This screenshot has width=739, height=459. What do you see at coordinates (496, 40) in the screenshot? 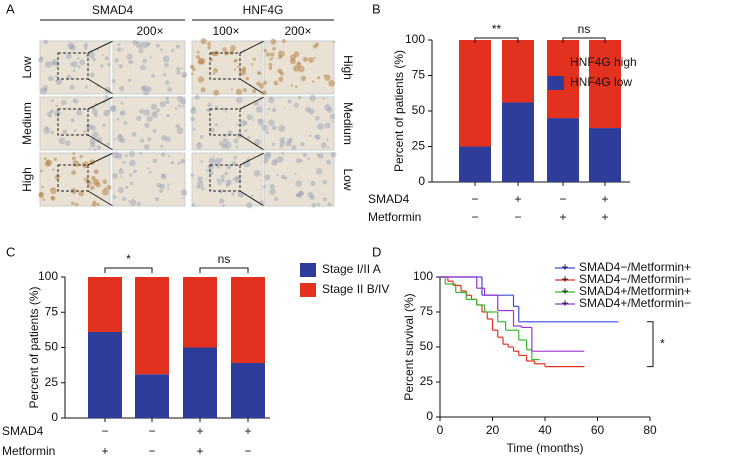
I see `significance-bracket` at bounding box center [496, 40].